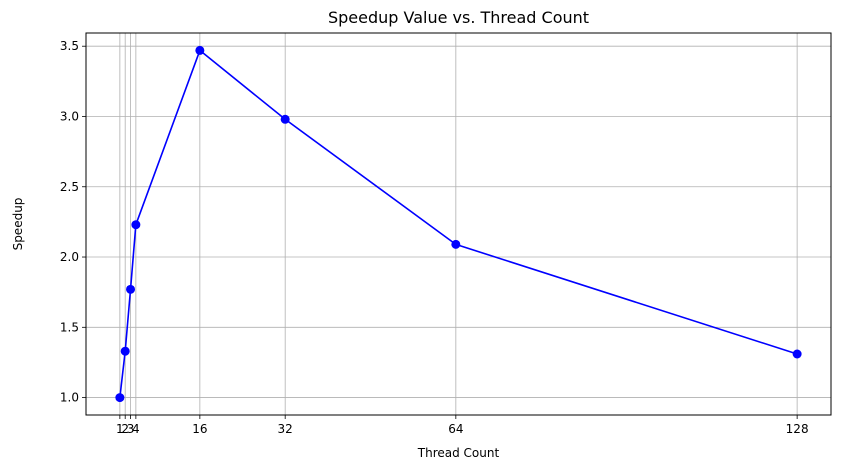  Describe the element at coordinates (125, 429) in the screenshot. I see `x-tick-label: 2` at that location.